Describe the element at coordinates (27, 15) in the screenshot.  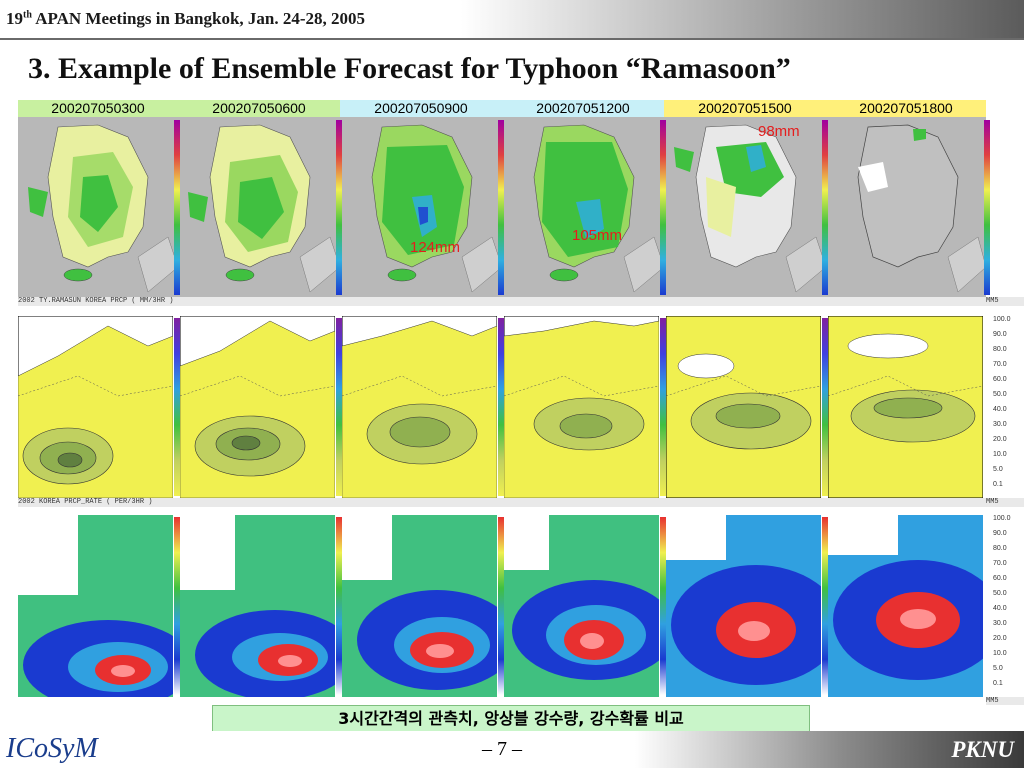
I see `meeting-suffix: th` at that location.